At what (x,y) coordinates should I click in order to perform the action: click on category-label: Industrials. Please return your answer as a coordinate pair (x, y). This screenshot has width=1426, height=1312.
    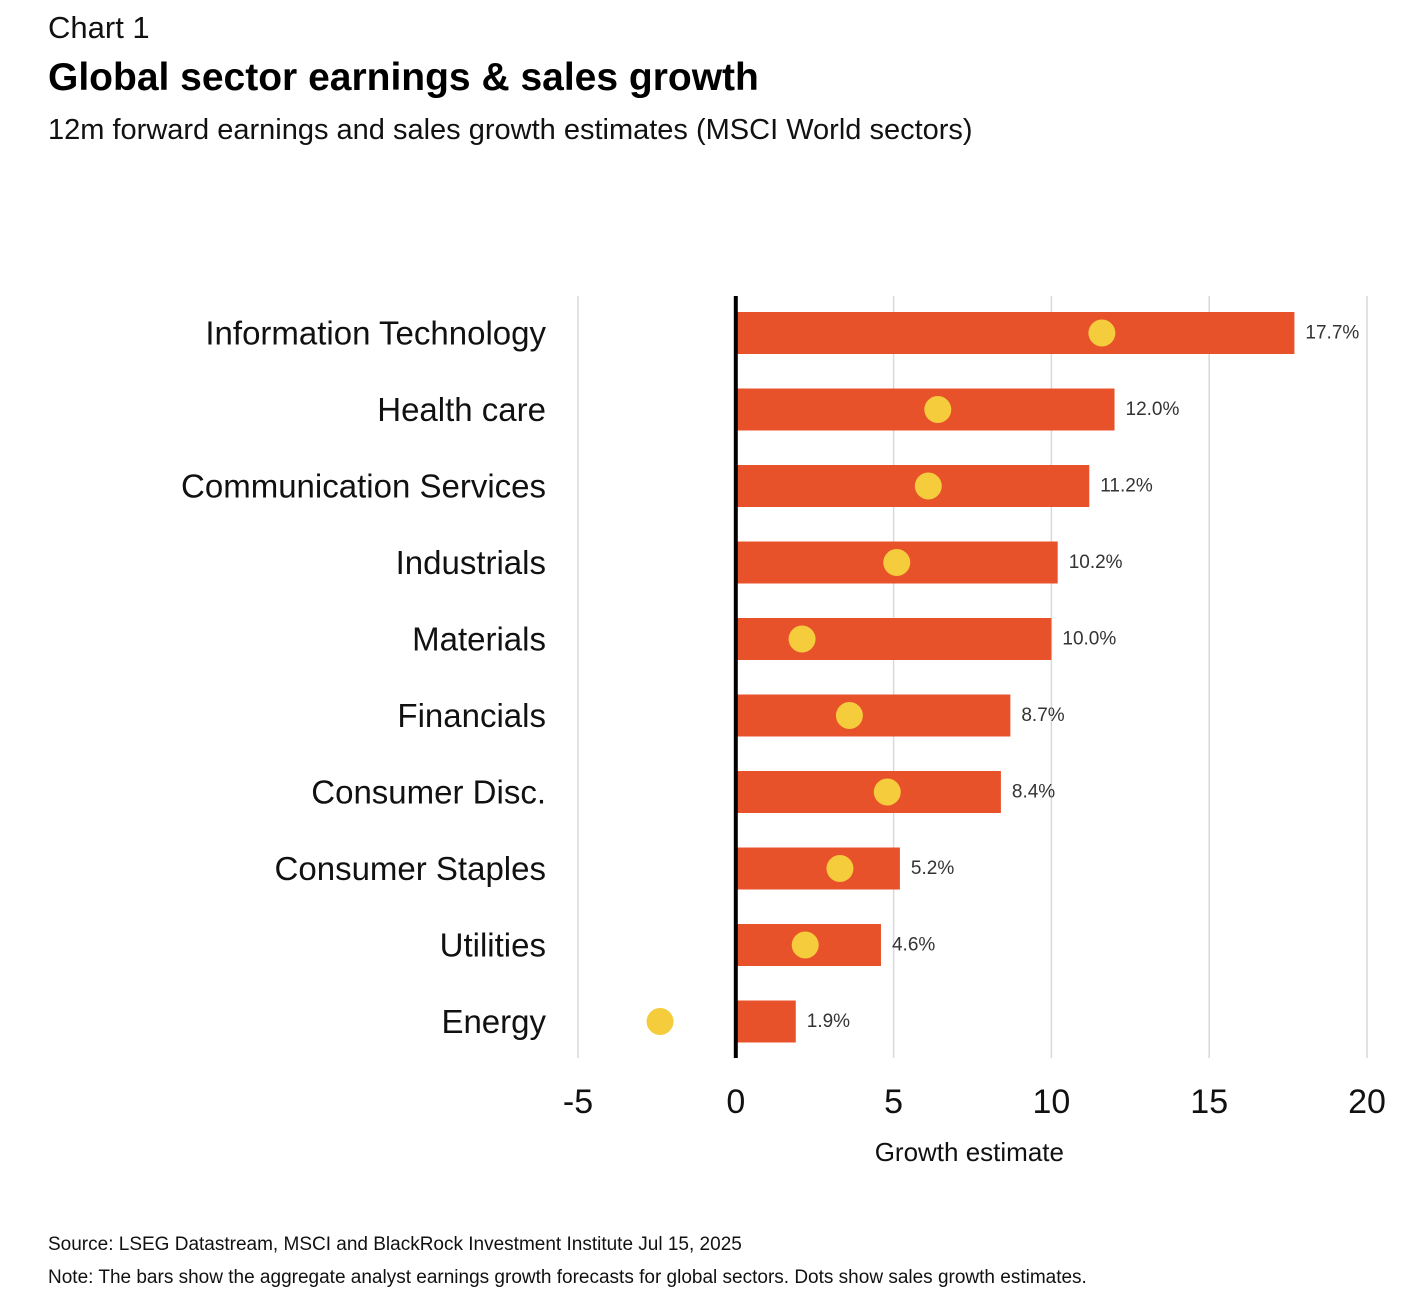
    Looking at the image, I should click on (471, 562).